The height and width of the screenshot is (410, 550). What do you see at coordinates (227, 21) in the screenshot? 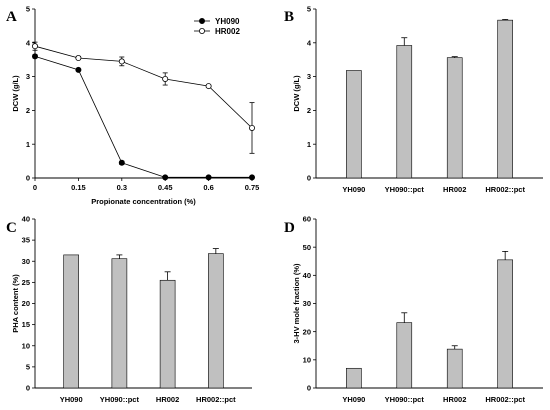
I see `legend-label: YH090` at bounding box center [227, 21].